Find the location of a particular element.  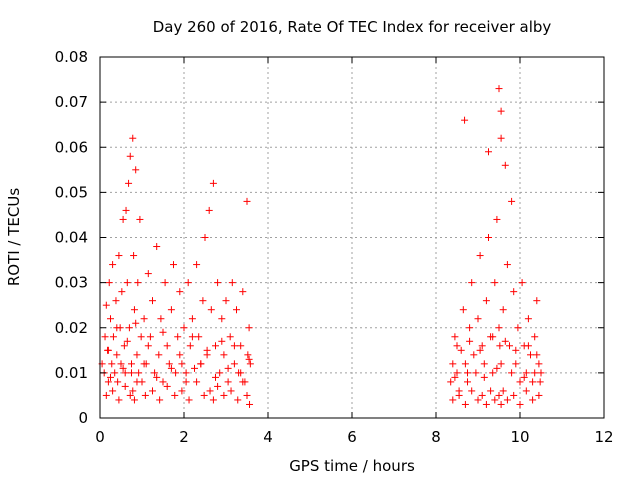

y-tick-label: 0.08 is located at coordinates (71, 57).